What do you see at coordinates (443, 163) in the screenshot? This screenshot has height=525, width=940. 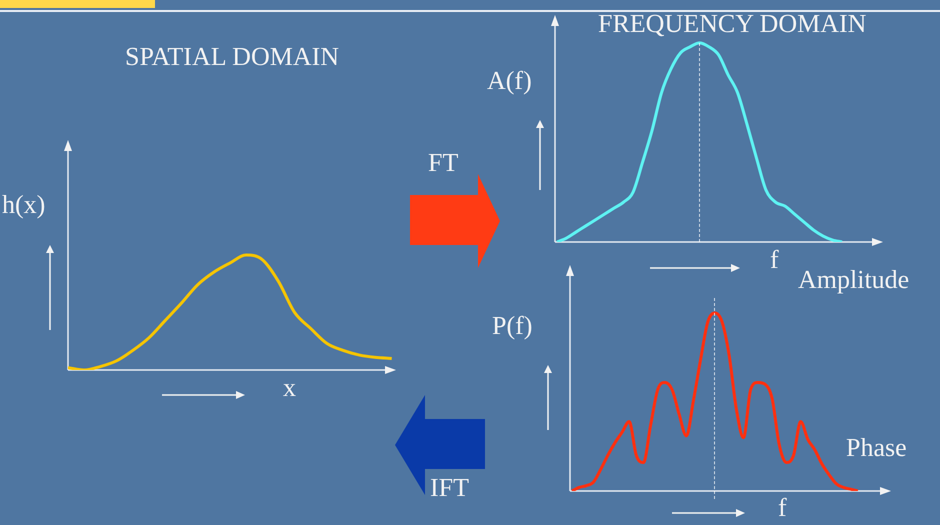 I see `text: FT` at bounding box center [443, 163].